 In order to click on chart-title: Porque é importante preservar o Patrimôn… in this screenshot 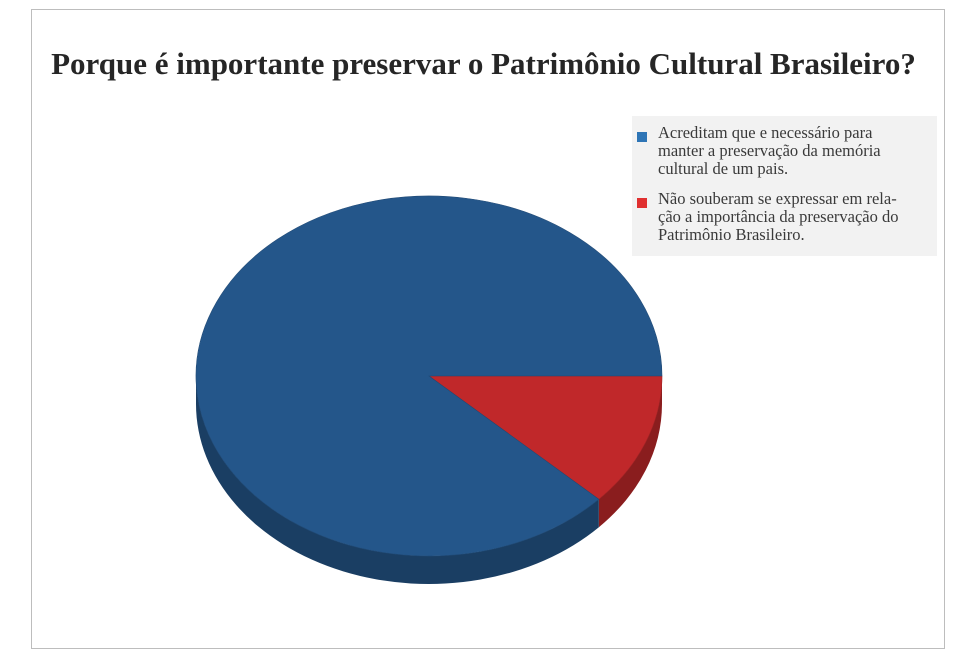, I will do `click(483, 63)`.